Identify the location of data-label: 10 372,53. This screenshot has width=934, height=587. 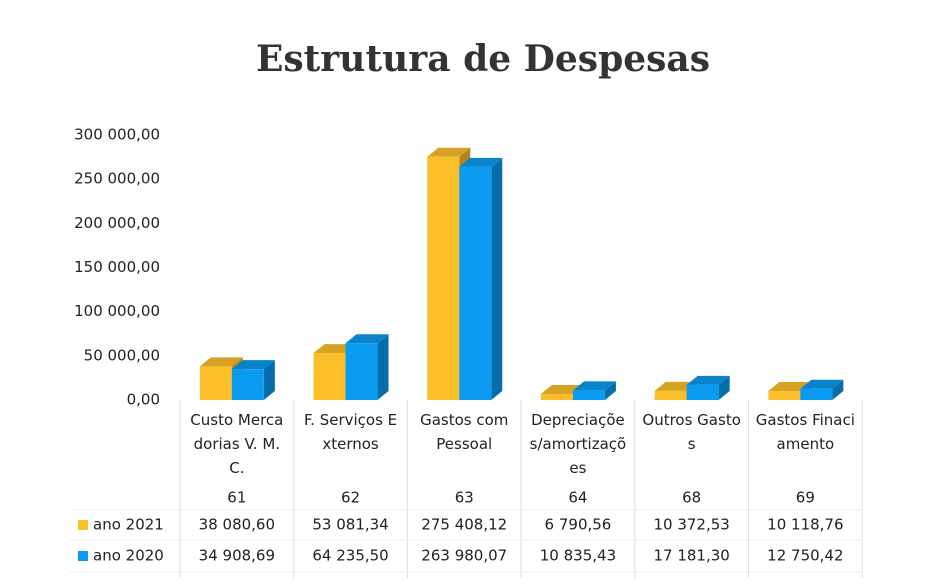
(691, 525).